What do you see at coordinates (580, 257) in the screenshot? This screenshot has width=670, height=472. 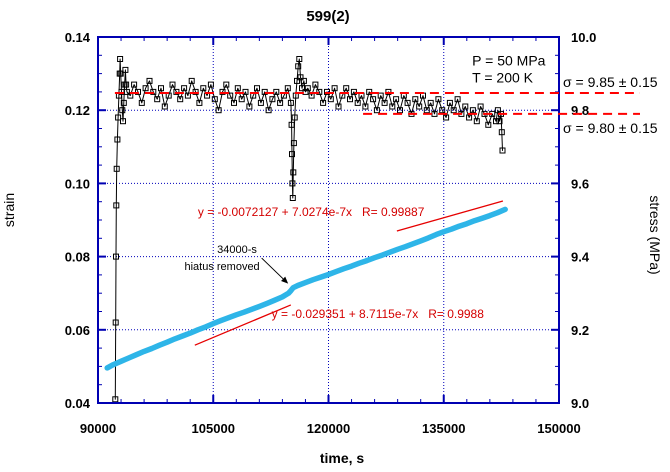 I see `y-right-tick-label: 9.4` at bounding box center [580, 257].